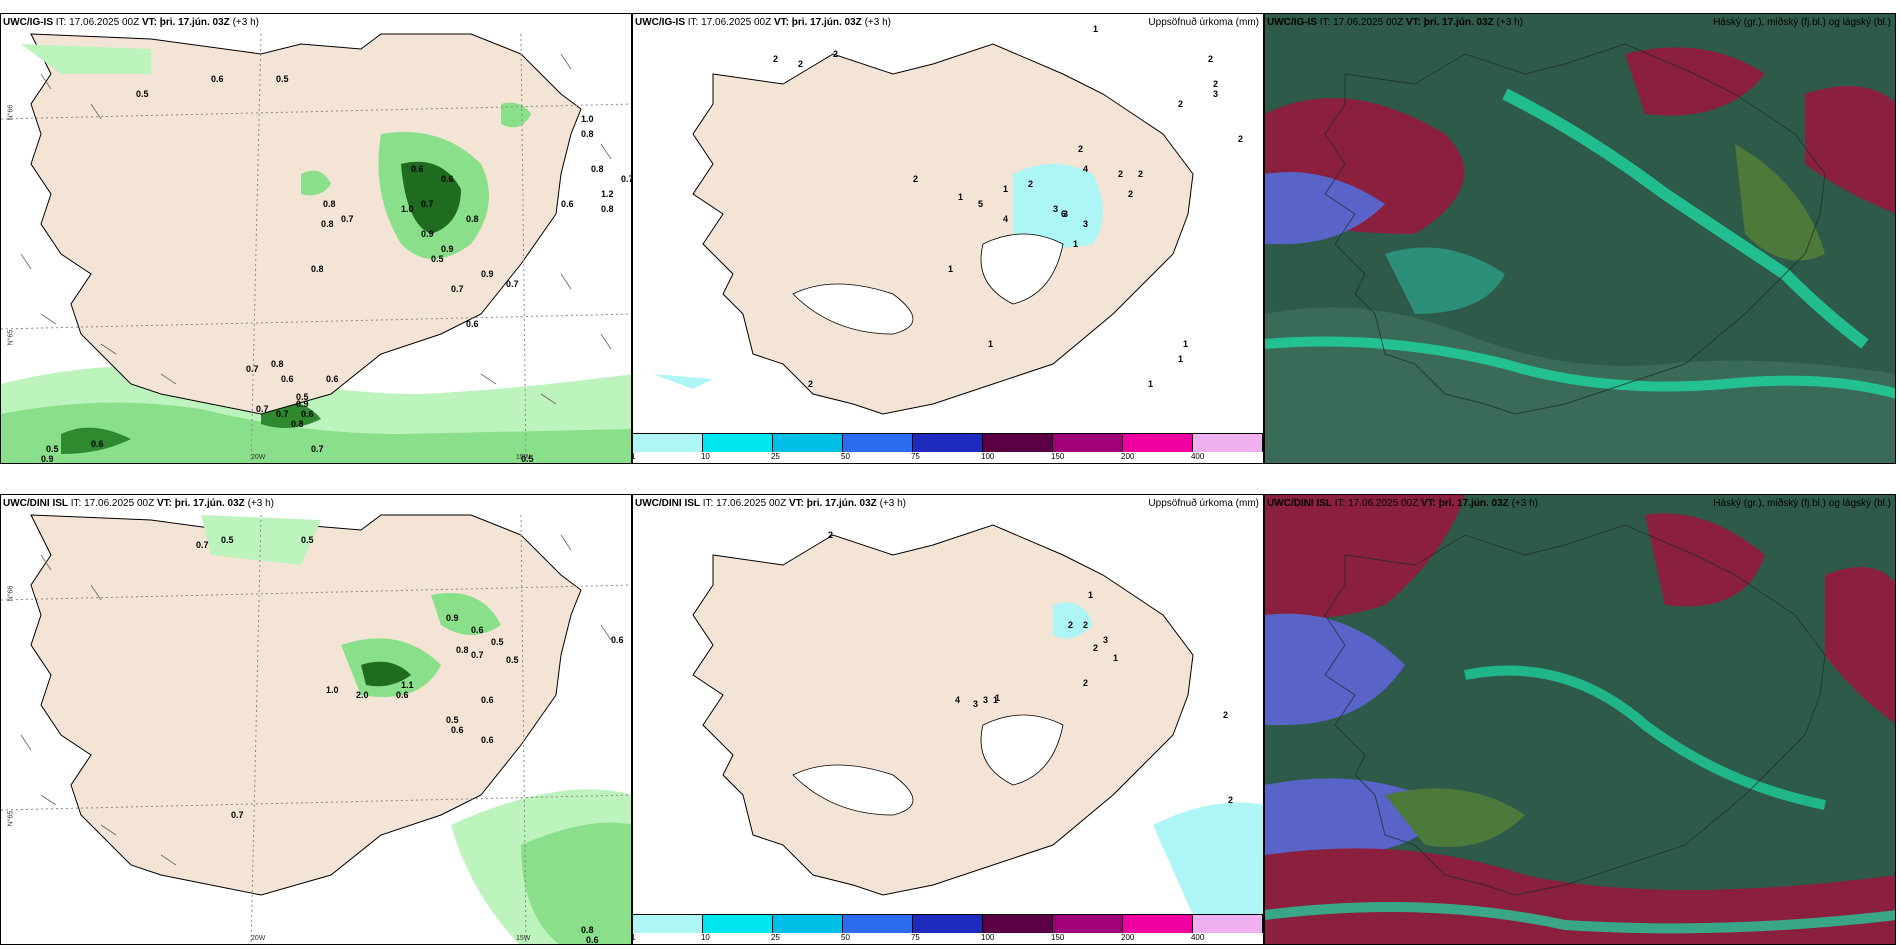 This screenshot has height=950, width=1900. Describe the element at coordinates (11, 818) in the screenshot. I see `lat-label-65: N°65` at that location.